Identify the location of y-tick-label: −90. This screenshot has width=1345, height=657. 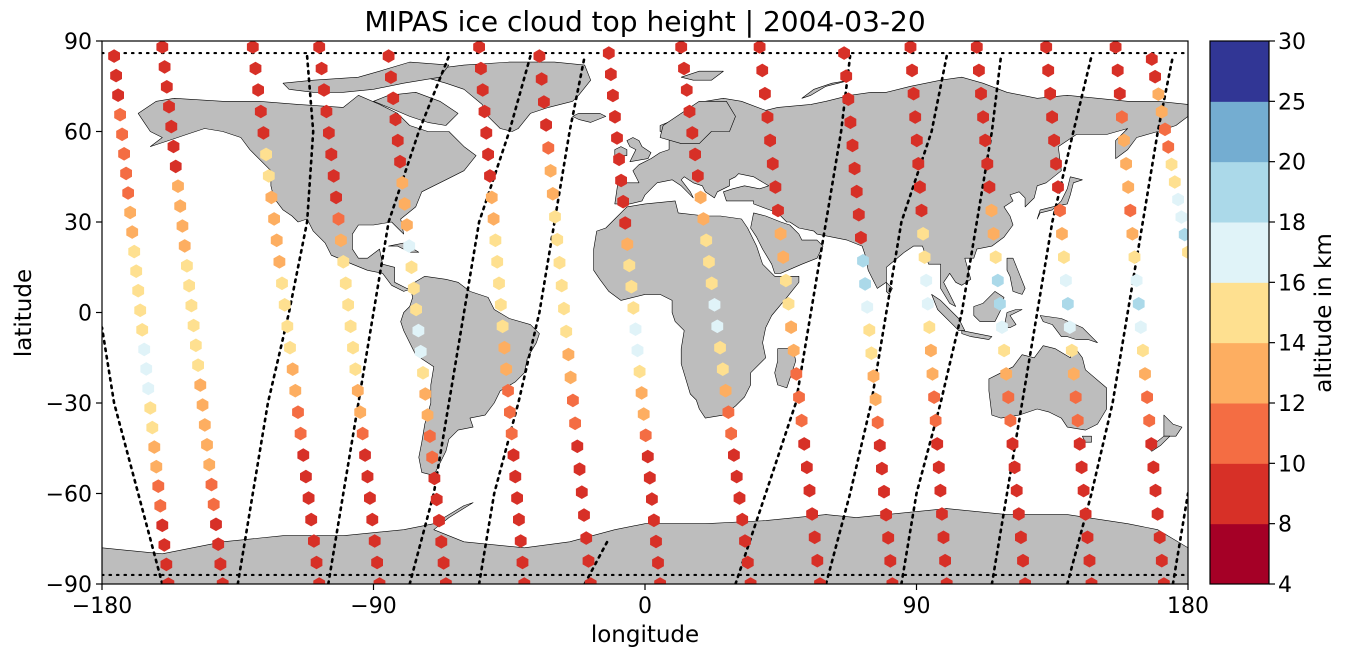
(69, 585).